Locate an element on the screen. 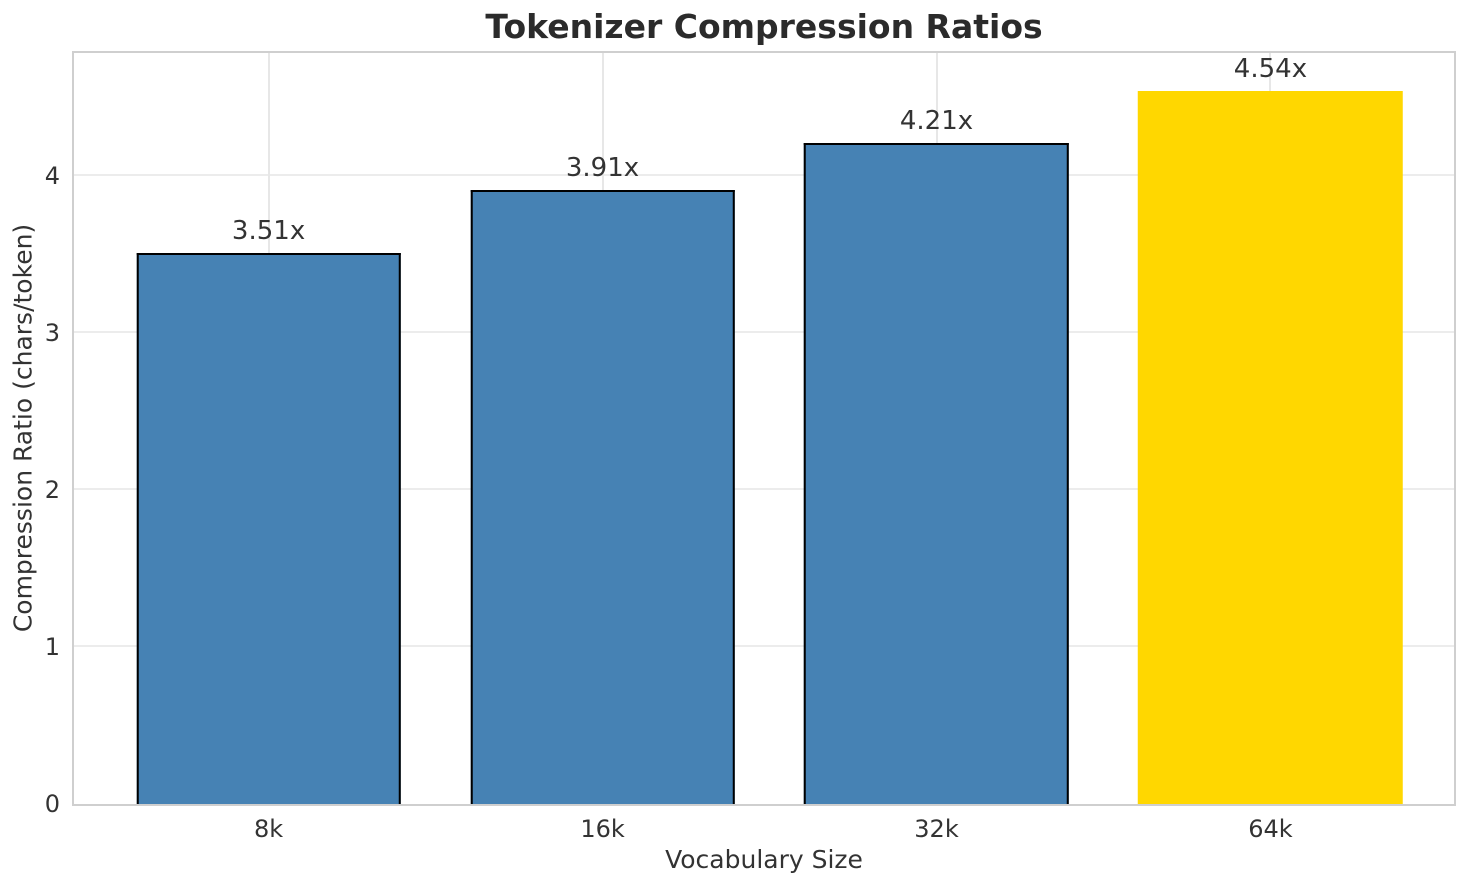  bar-value-label-16k: 3.91x is located at coordinates (602, 167).